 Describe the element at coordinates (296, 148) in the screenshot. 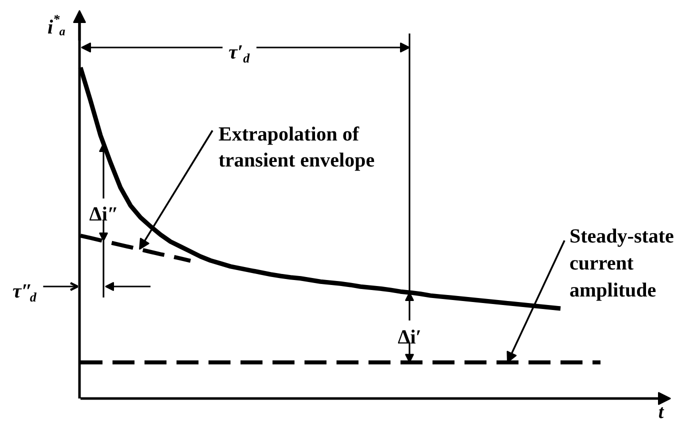

I see `annotation: Extrapolation of transient envelope` at that location.